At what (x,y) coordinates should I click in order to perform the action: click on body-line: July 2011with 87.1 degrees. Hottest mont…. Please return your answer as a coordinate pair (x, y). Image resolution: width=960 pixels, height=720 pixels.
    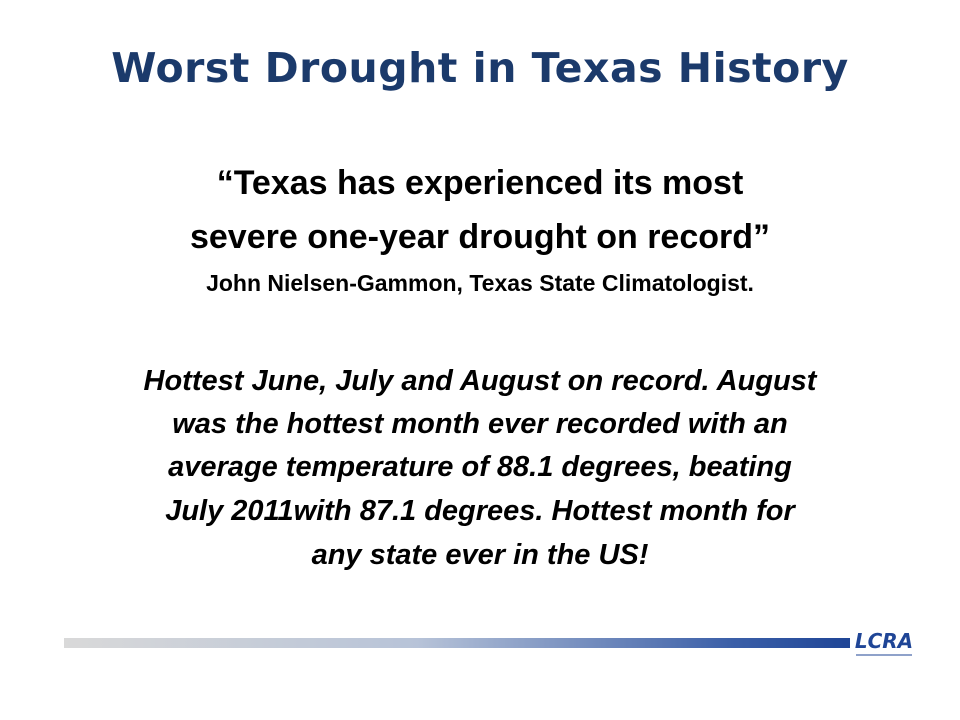
    Looking at the image, I should click on (480, 511).